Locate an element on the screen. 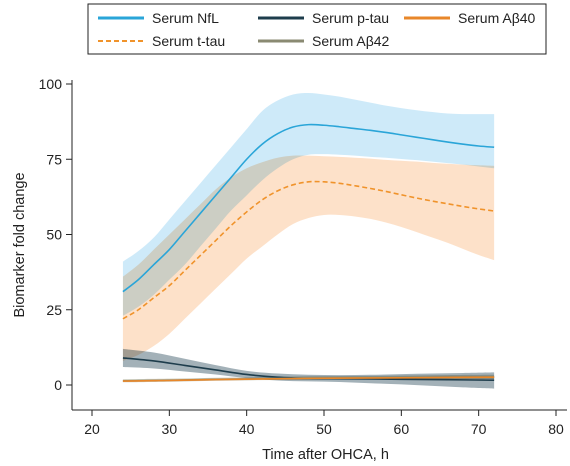  band-serum-p-tau is located at coordinates (308, 368).